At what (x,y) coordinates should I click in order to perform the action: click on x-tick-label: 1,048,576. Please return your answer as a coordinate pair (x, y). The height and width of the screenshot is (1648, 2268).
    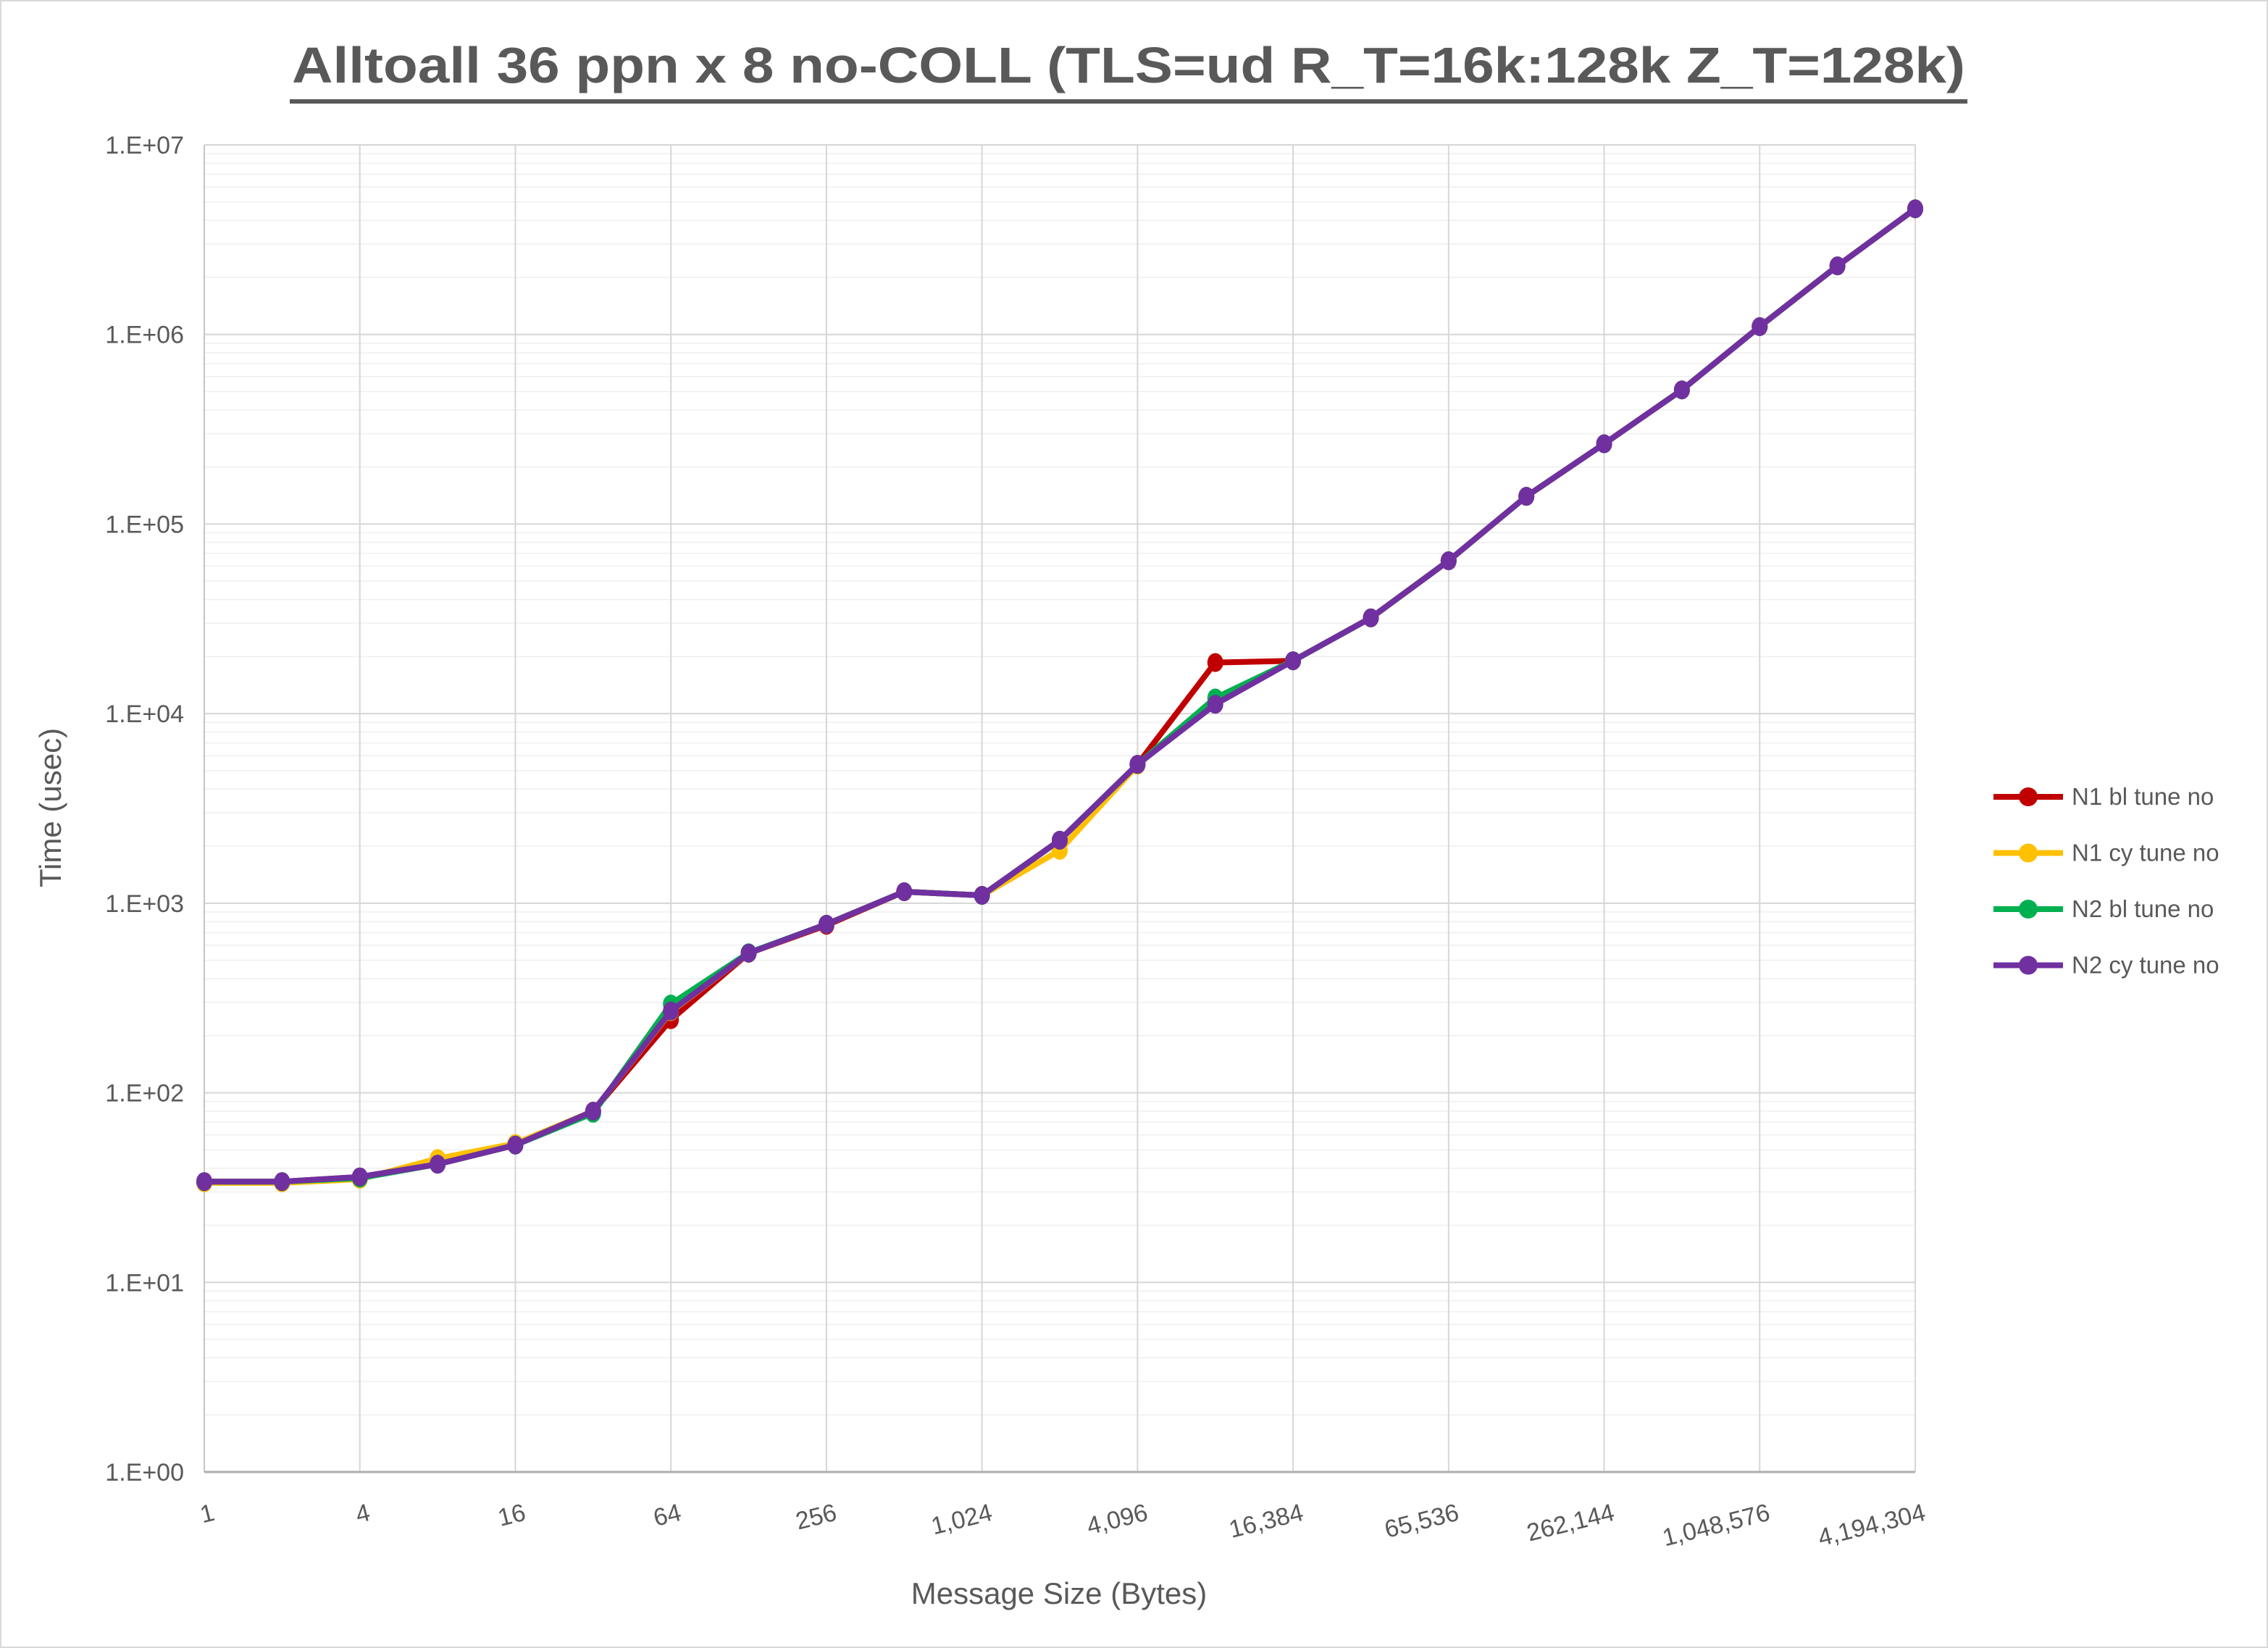
    Looking at the image, I should click on (1716, 1525).